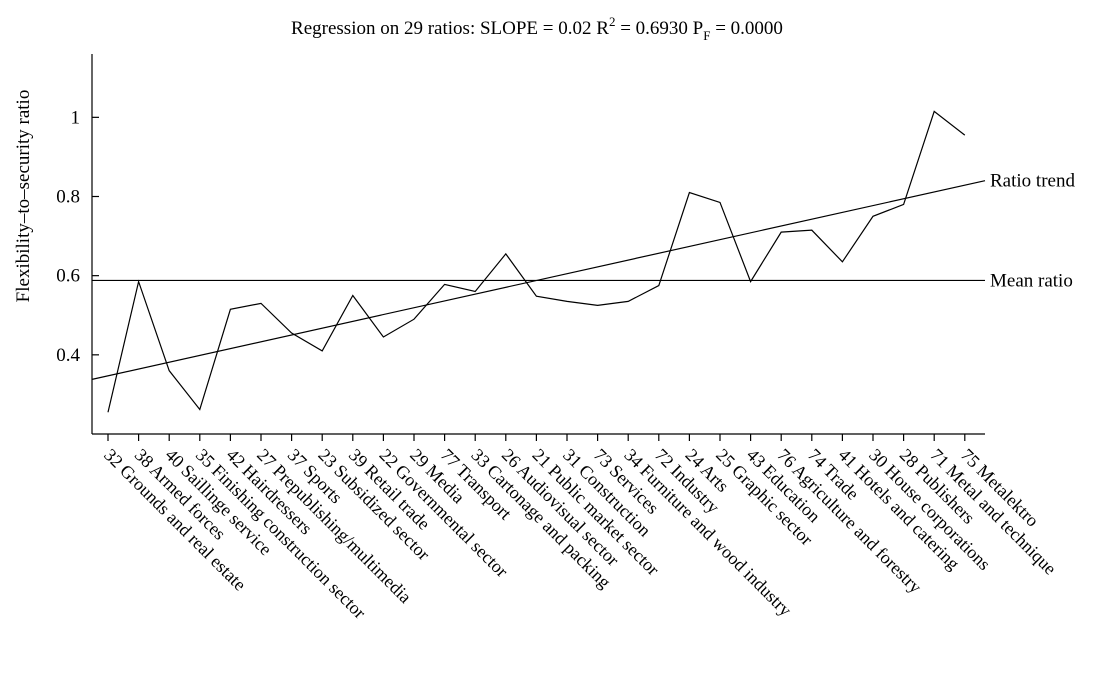 The height and width of the screenshot is (698, 1117). What do you see at coordinates (76, 117) in the screenshot?
I see `y-tick-label: 1` at bounding box center [76, 117].